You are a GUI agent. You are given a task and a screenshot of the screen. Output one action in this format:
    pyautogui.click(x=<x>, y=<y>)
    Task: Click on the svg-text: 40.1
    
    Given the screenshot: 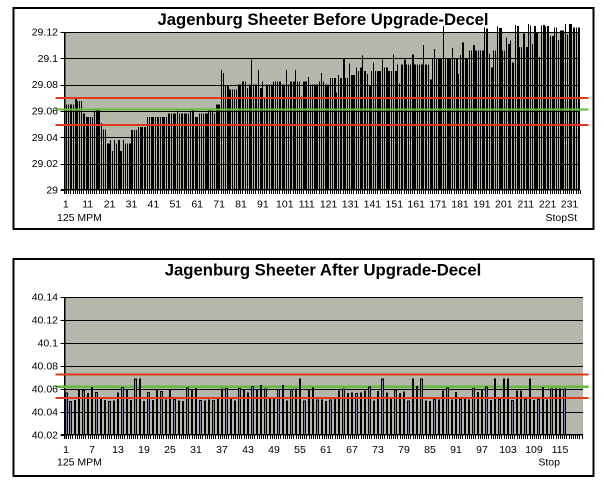 What is the action you would take?
    pyautogui.click(x=48, y=344)
    